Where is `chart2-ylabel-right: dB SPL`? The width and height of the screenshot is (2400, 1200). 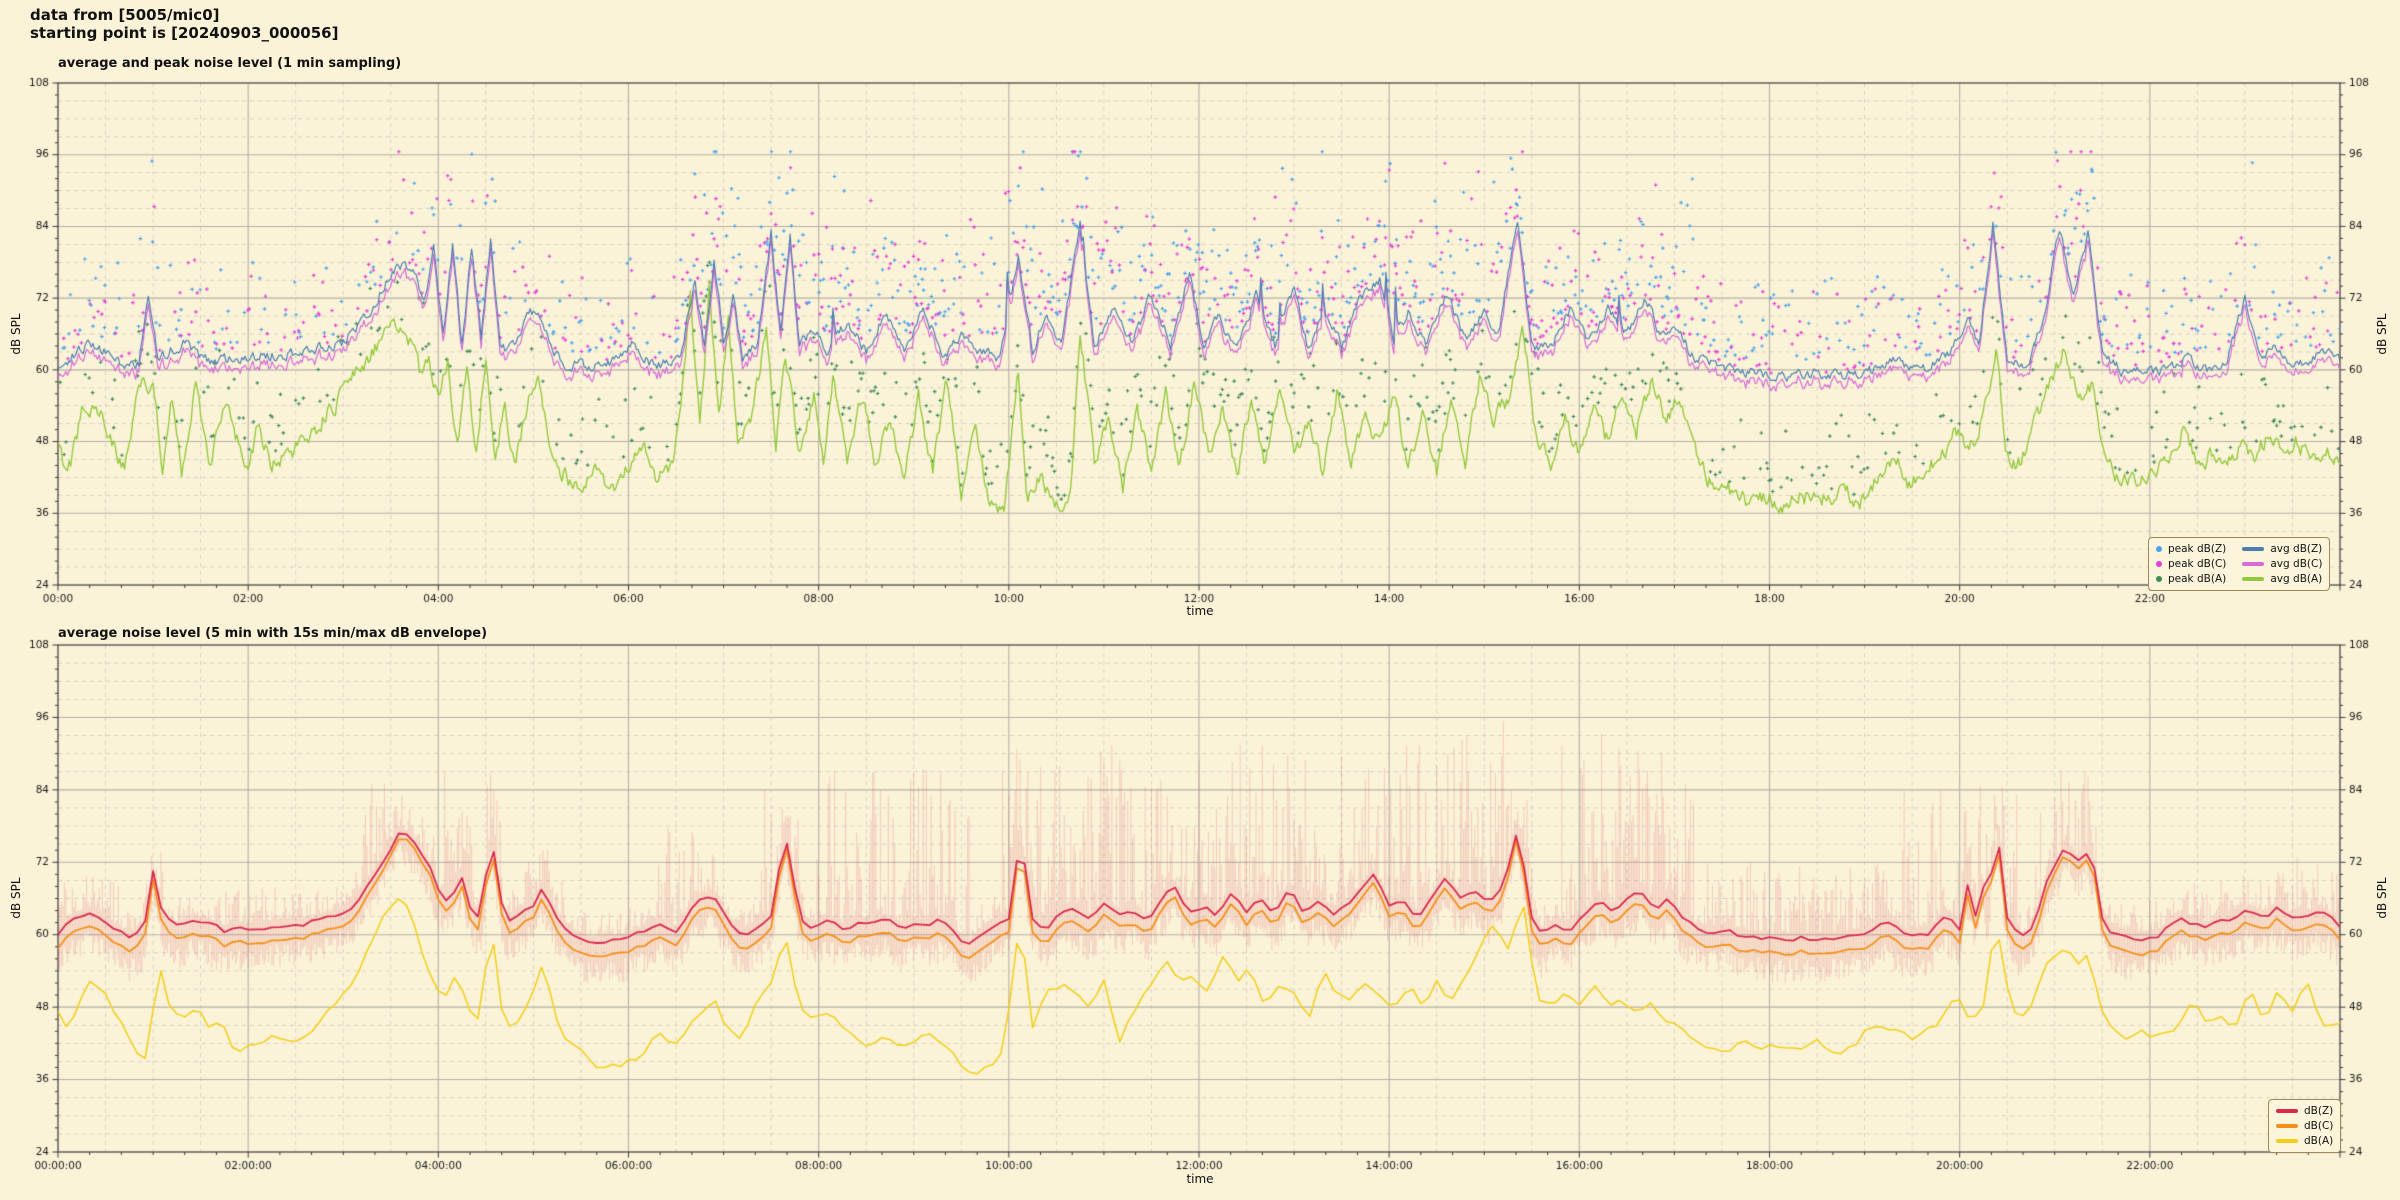
chart2-ylabel-right: dB SPL is located at coordinates (2382, 898).